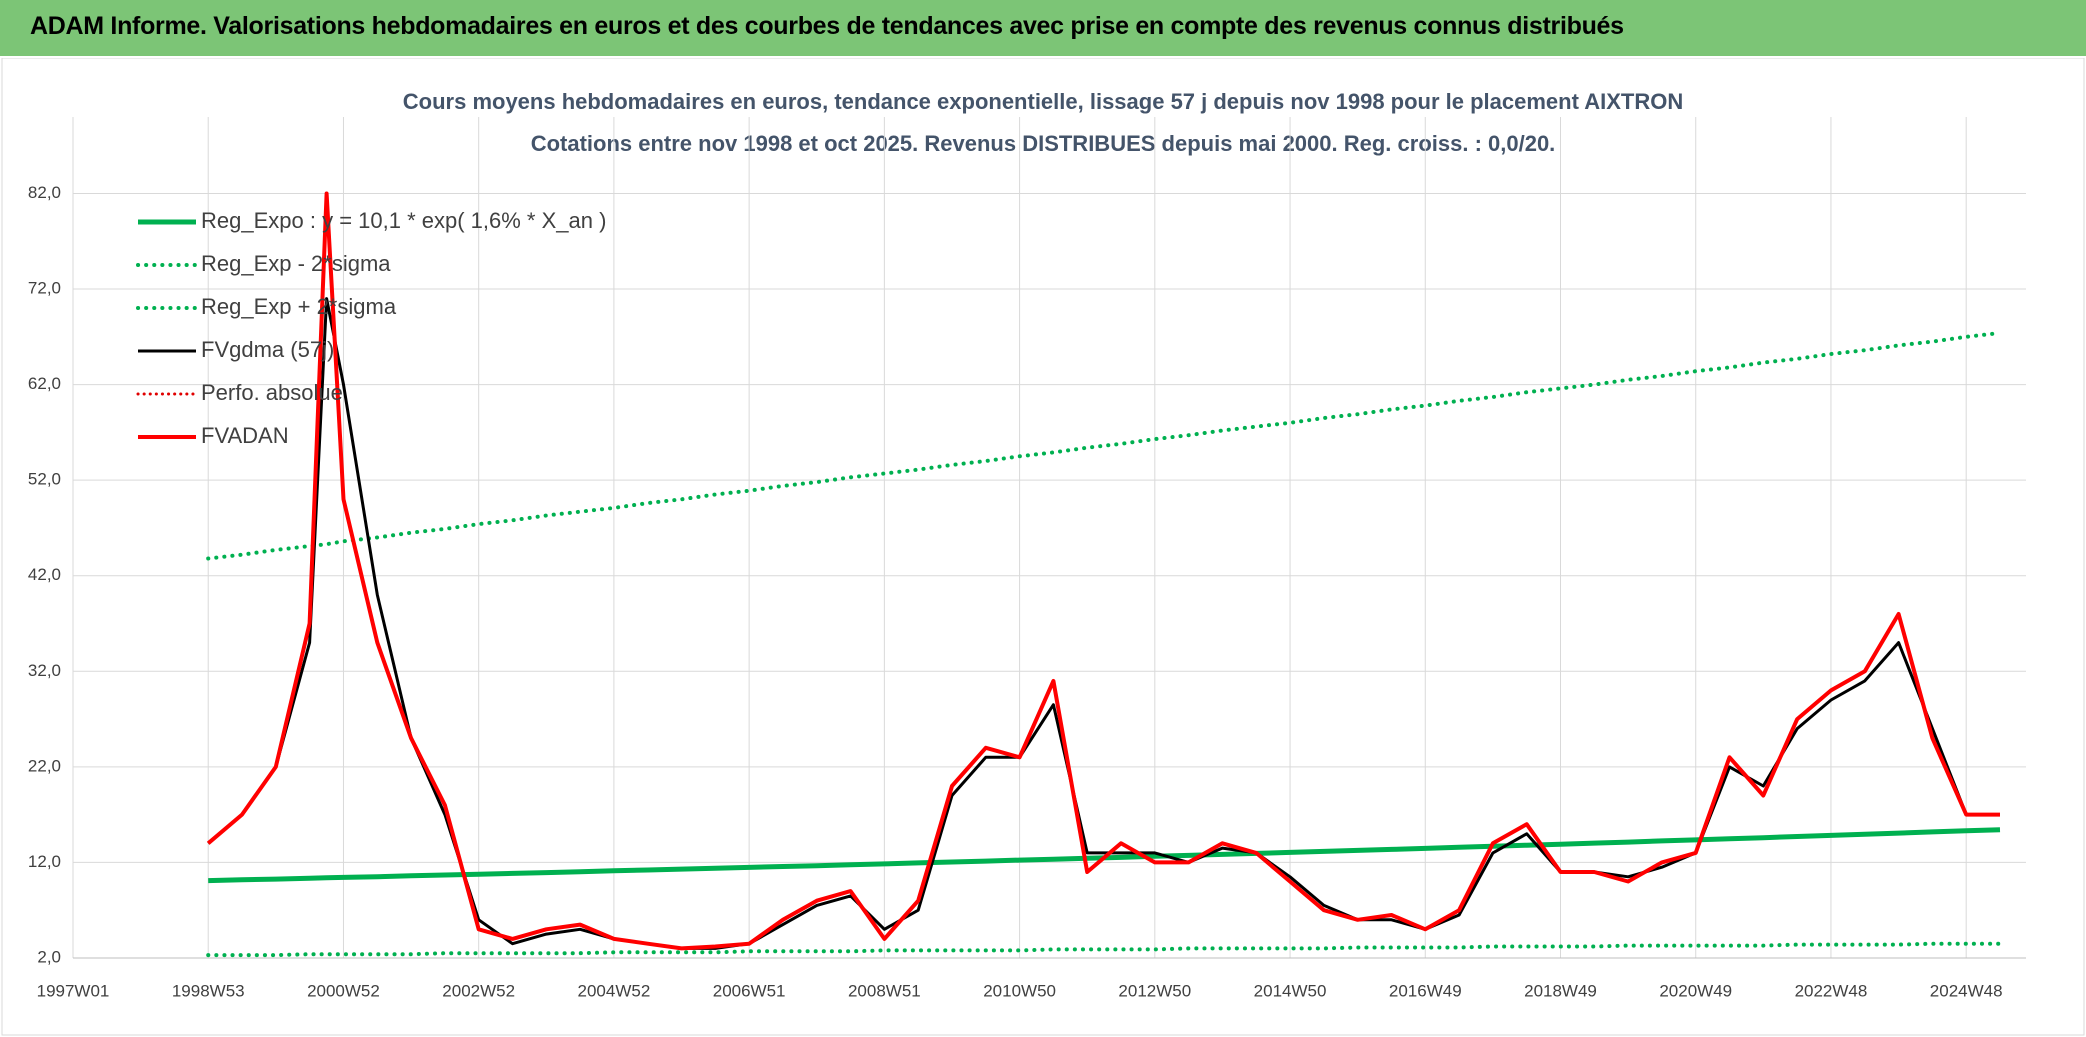 This screenshot has width=2086, height=1037. What do you see at coordinates (1560, 990) in the screenshot?
I see `x-tick-label: 2018W49` at bounding box center [1560, 990].